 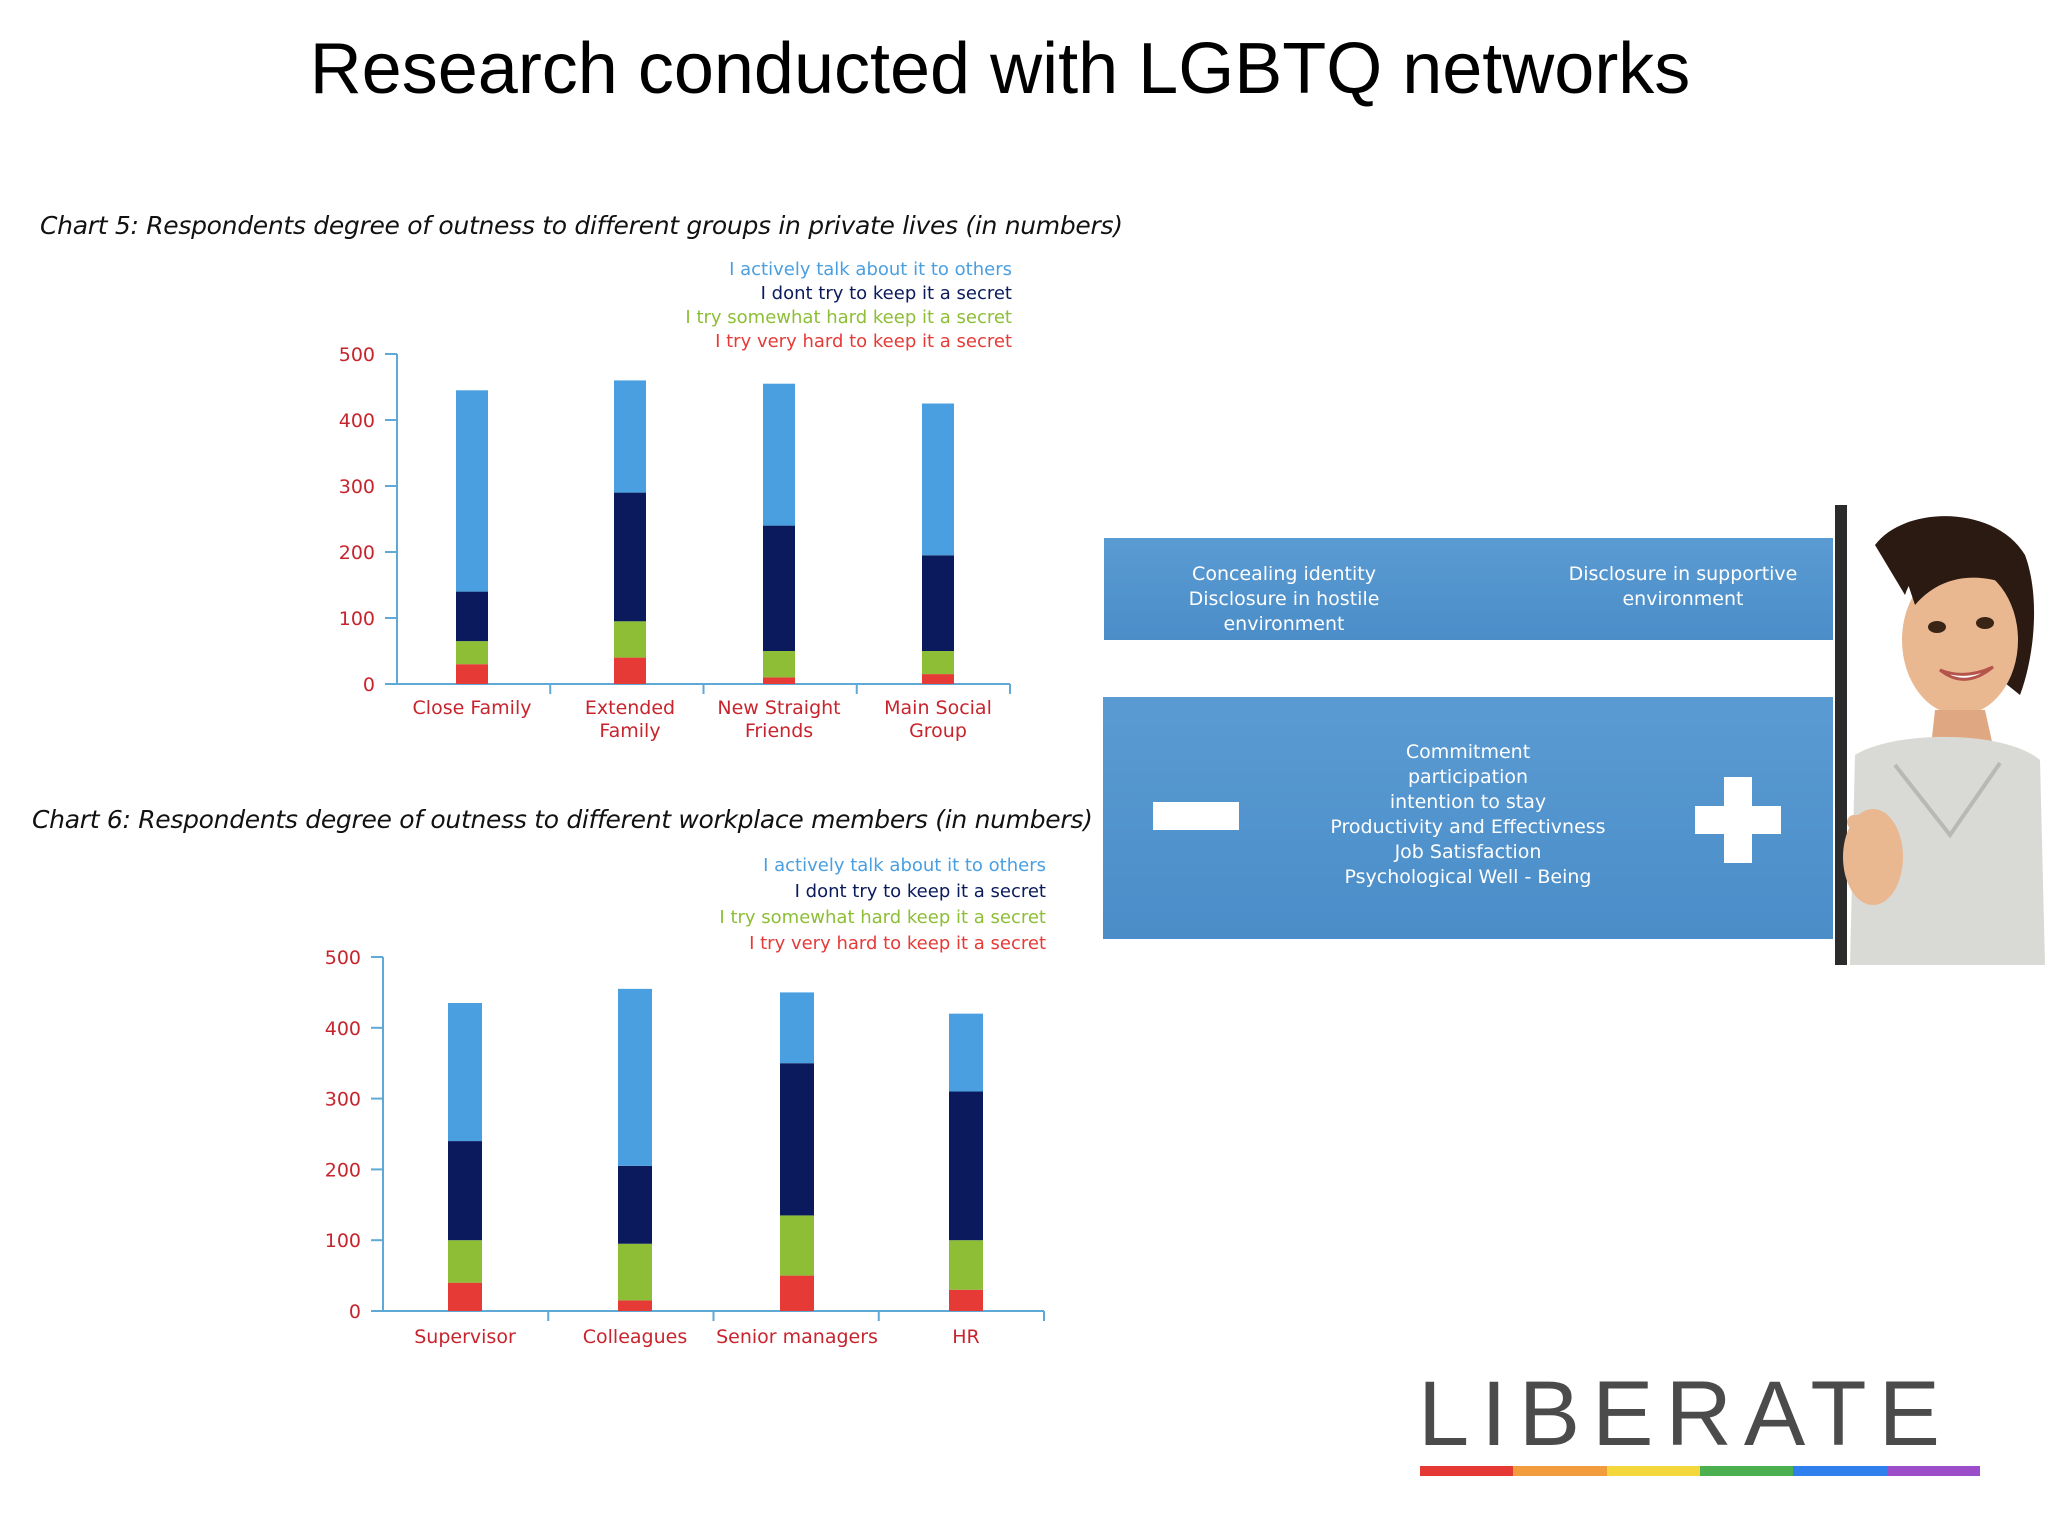 What do you see at coordinates (938, 708) in the screenshot?
I see `category-label: Main Social` at bounding box center [938, 708].